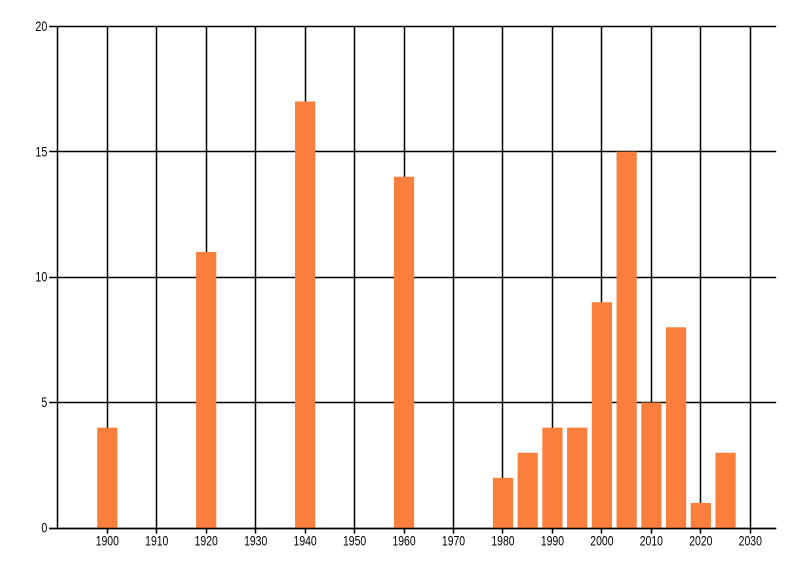 This screenshot has height=576, width=800. I want to click on svg-text: 5, so click(44, 402).